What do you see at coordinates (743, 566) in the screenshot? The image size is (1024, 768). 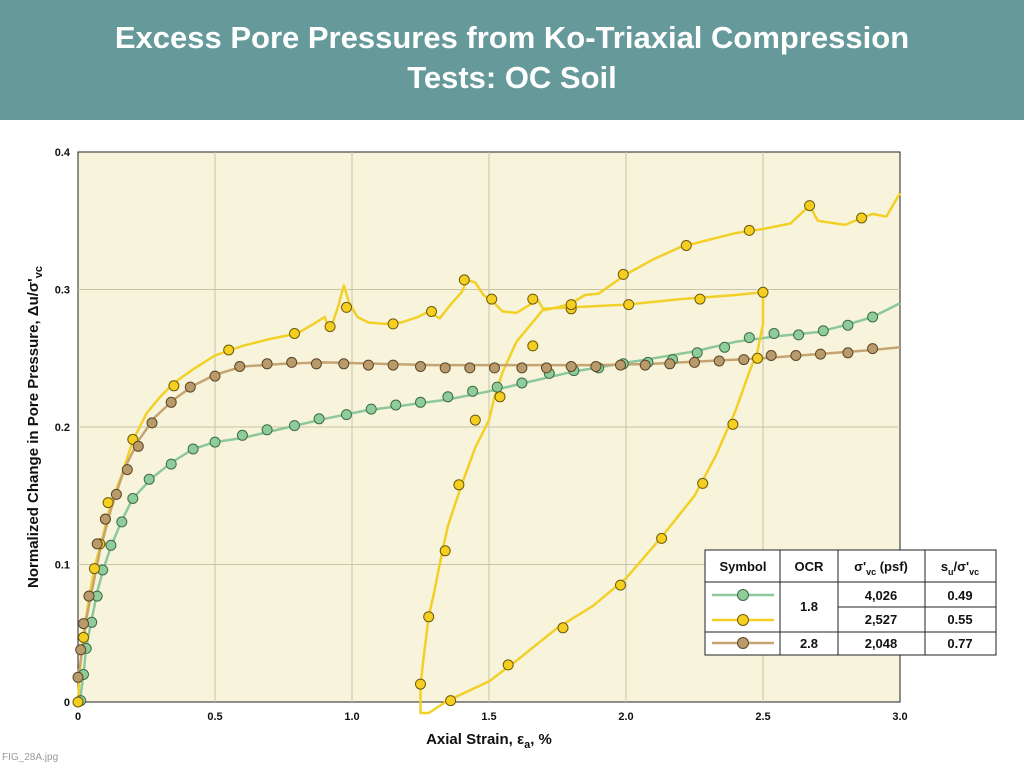 I see `legend-header-symbol: Symbol` at bounding box center [743, 566].